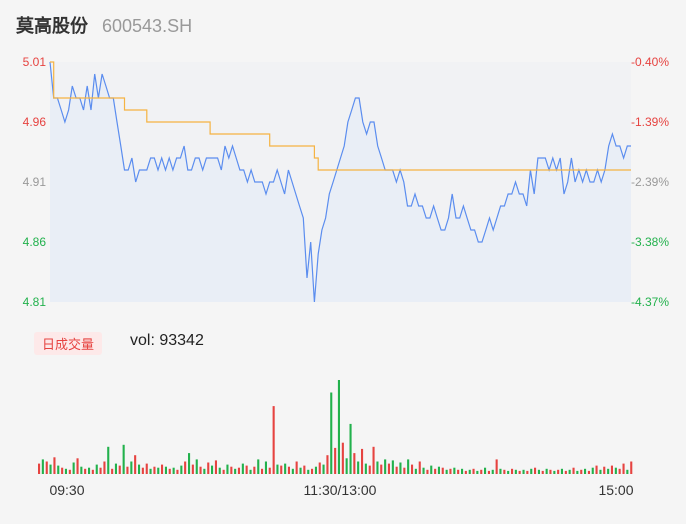  Describe the element at coordinates (35, 182) in the screenshot. I see `y-left-tick-label: 4.91` at that location.